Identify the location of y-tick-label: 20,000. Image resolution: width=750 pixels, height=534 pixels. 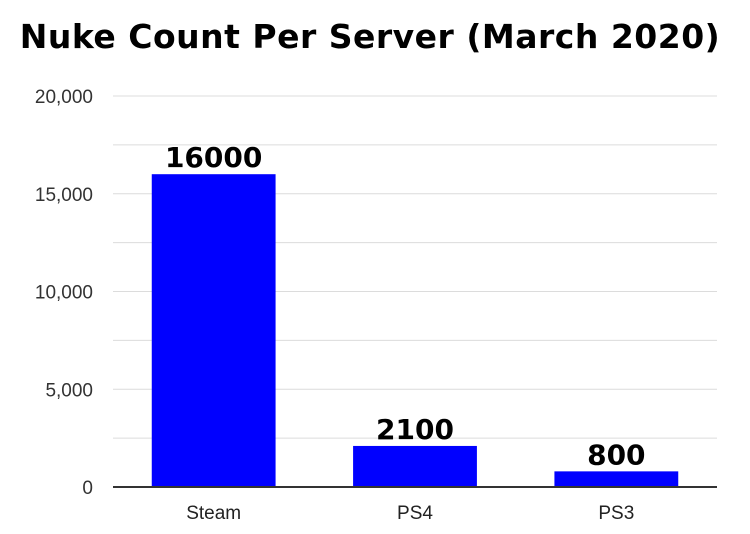
(64, 97).